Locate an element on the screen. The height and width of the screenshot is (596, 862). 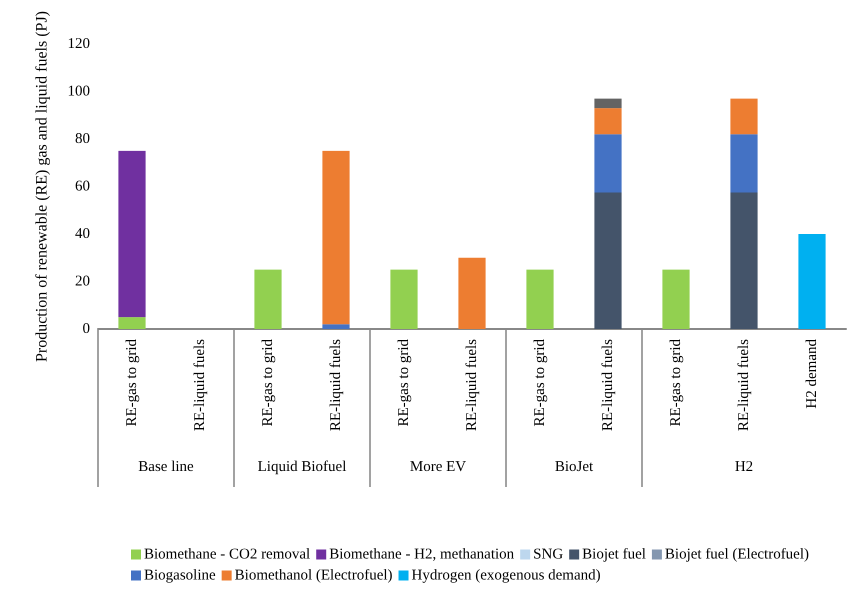
legend-label: Biomethane - H2, methanation is located at coordinates (422, 554).